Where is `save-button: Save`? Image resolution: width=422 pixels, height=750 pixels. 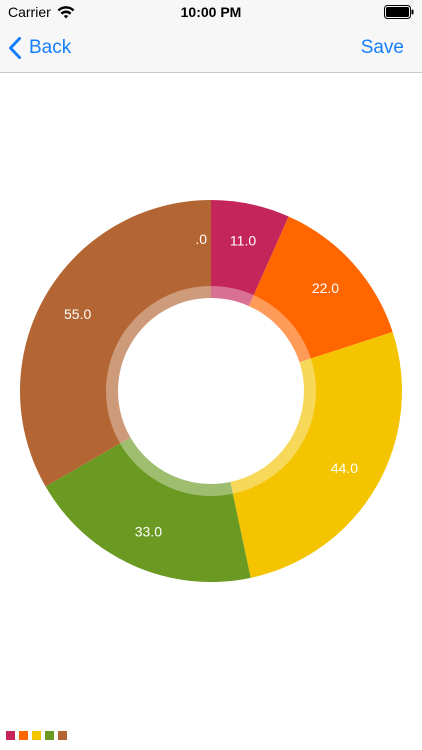 save-button: Save is located at coordinates (382, 47).